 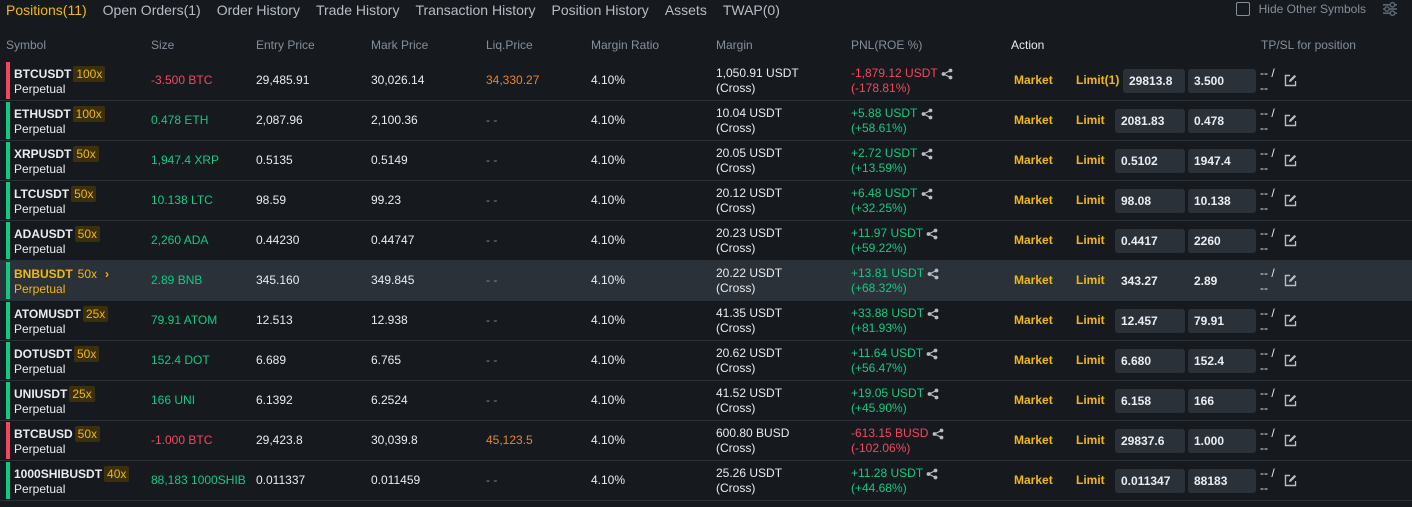 I want to click on tab-positions: Positions(11), so click(x=46, y=10).